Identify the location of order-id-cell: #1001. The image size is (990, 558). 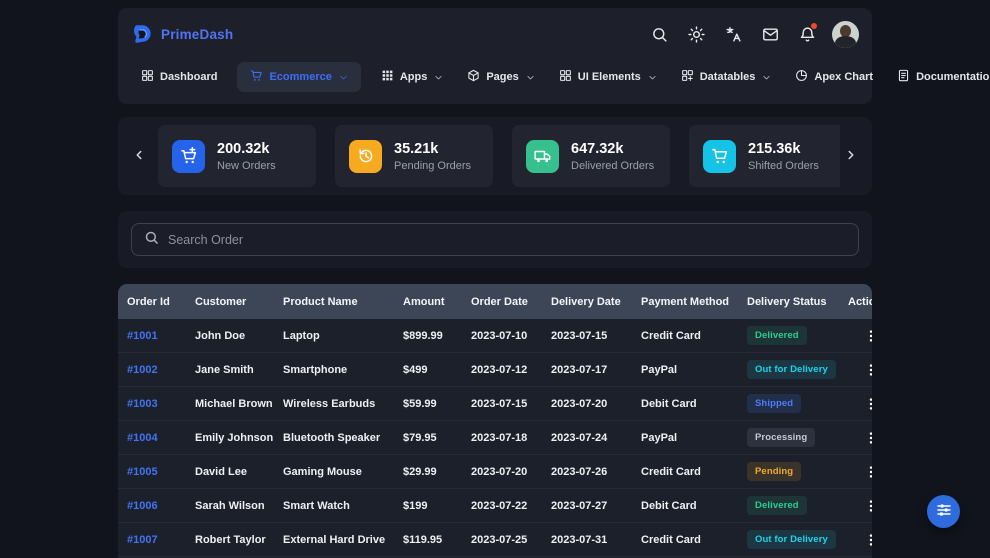
(152, 336).